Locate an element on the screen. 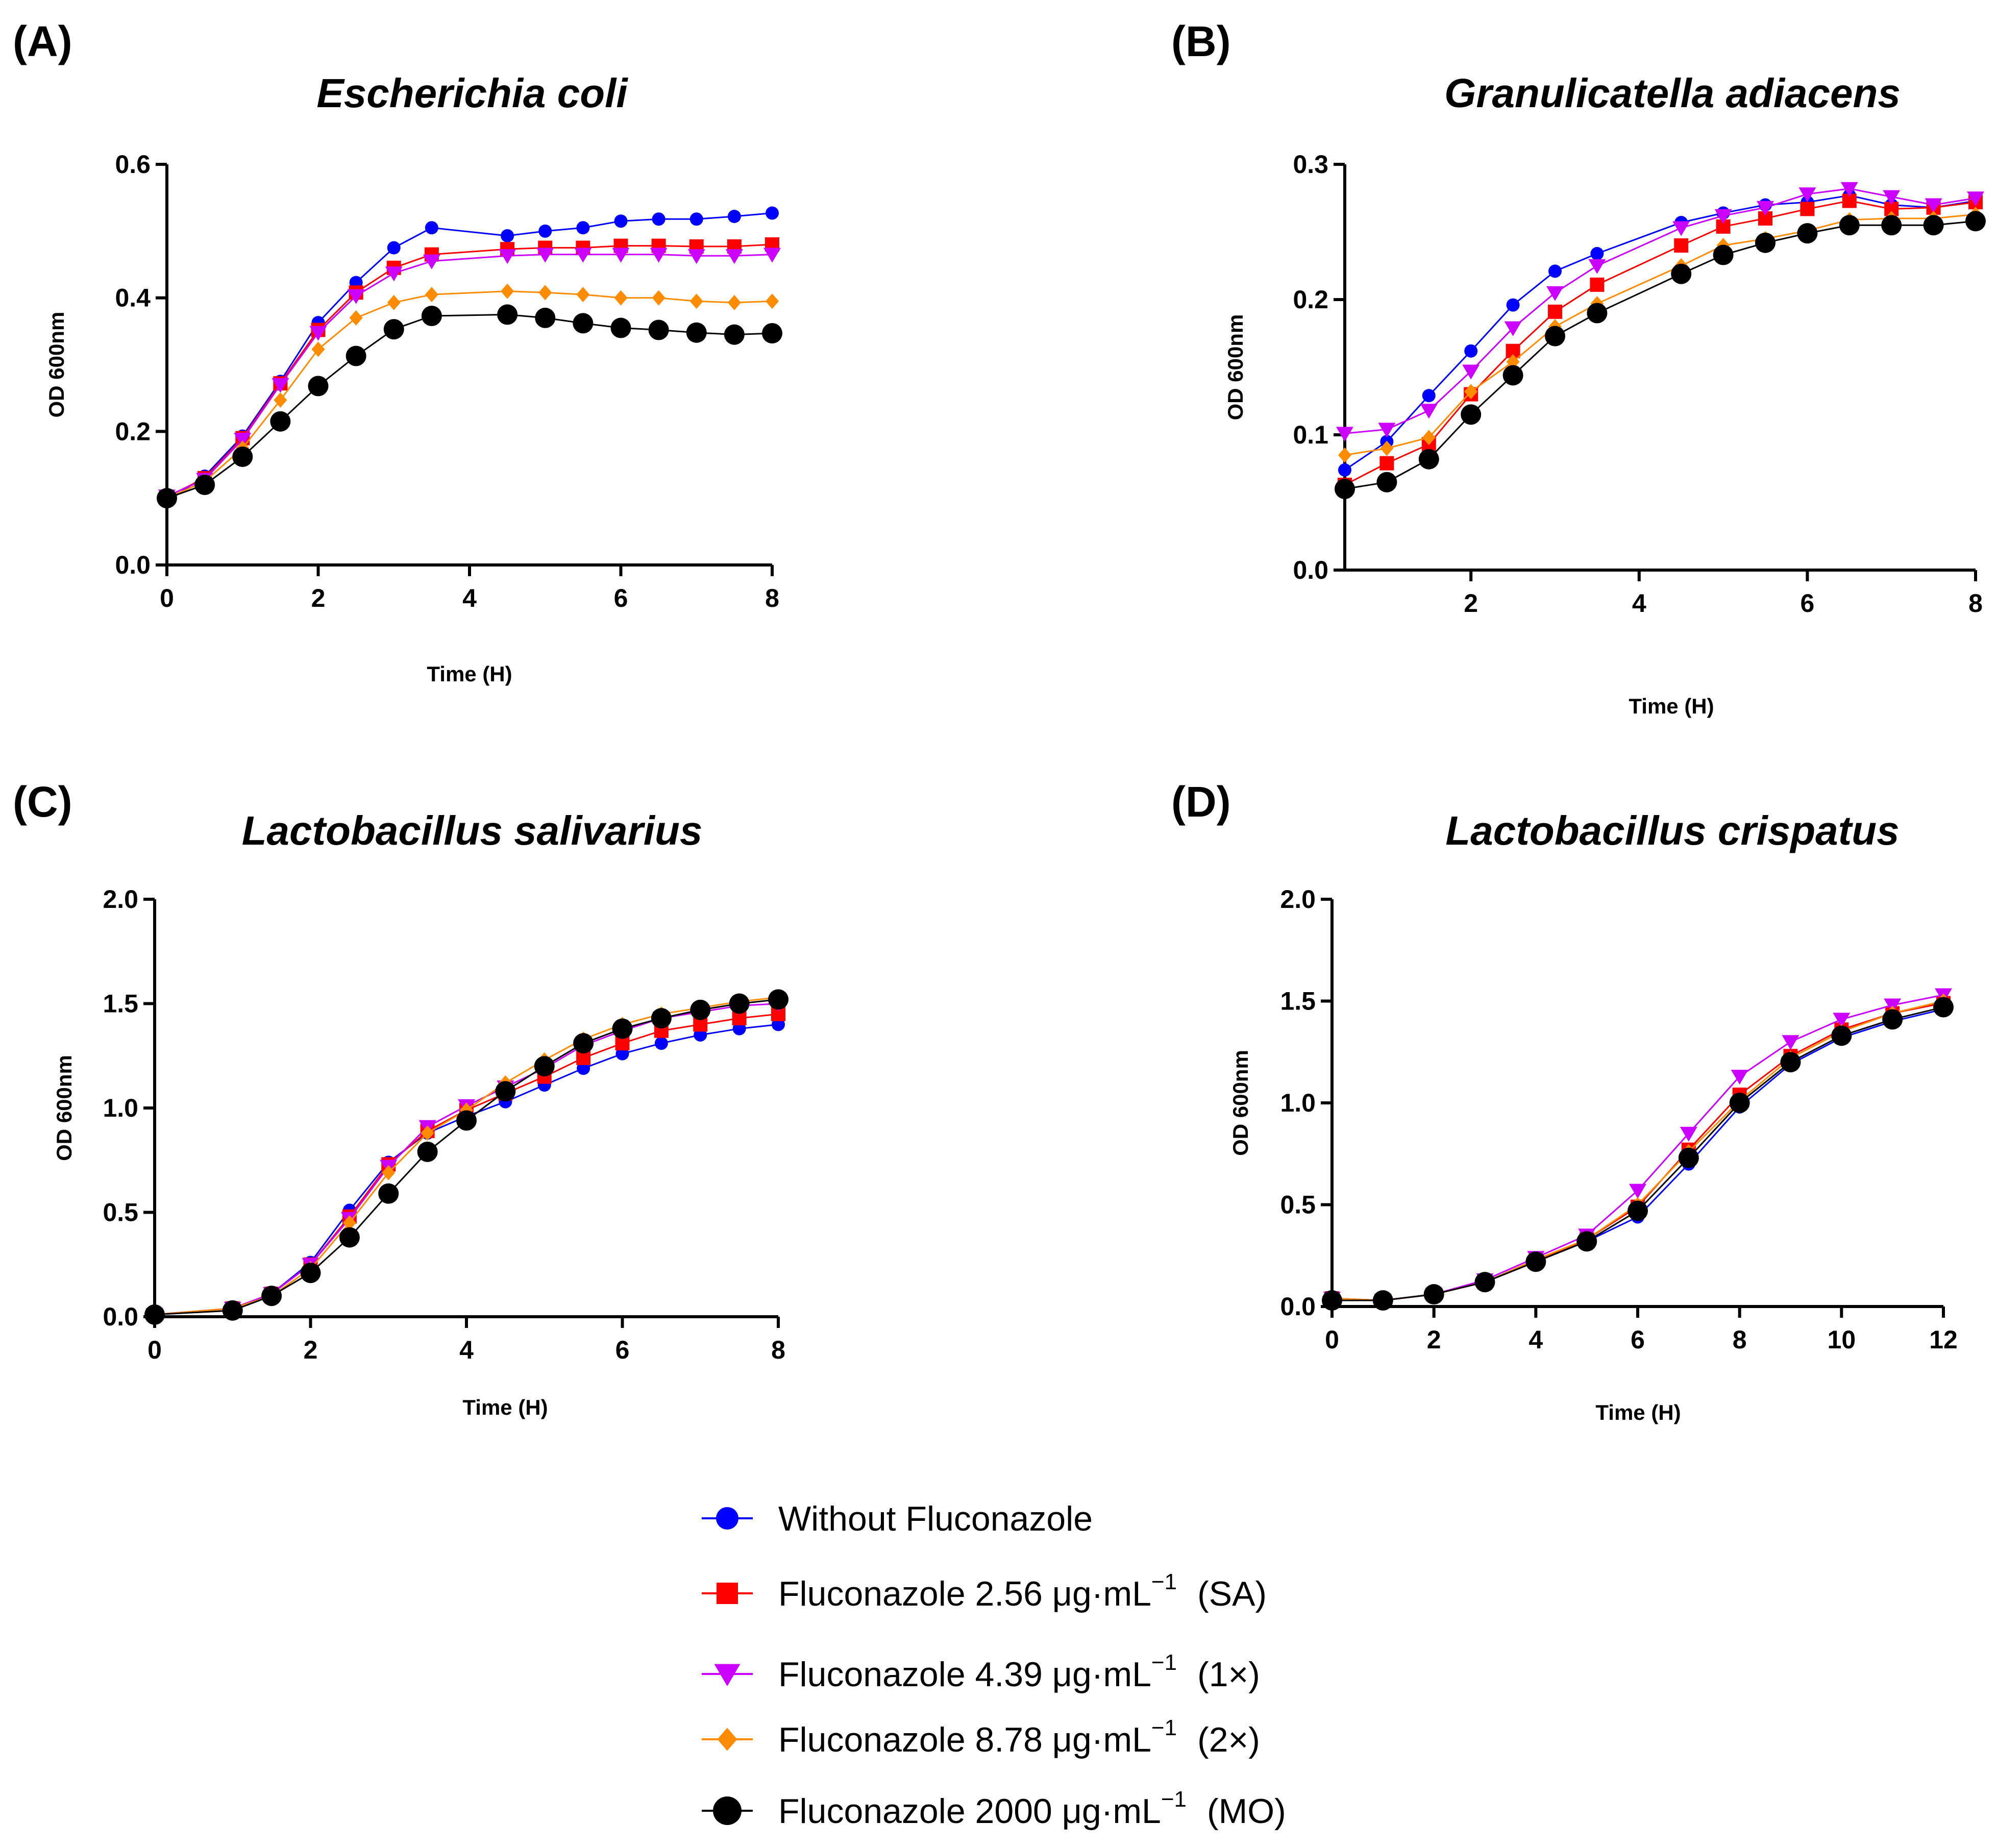 Image resolution: width=1997 pixels, height=1848 pixels. series-line-x1 is located at coordinates (469, 375).